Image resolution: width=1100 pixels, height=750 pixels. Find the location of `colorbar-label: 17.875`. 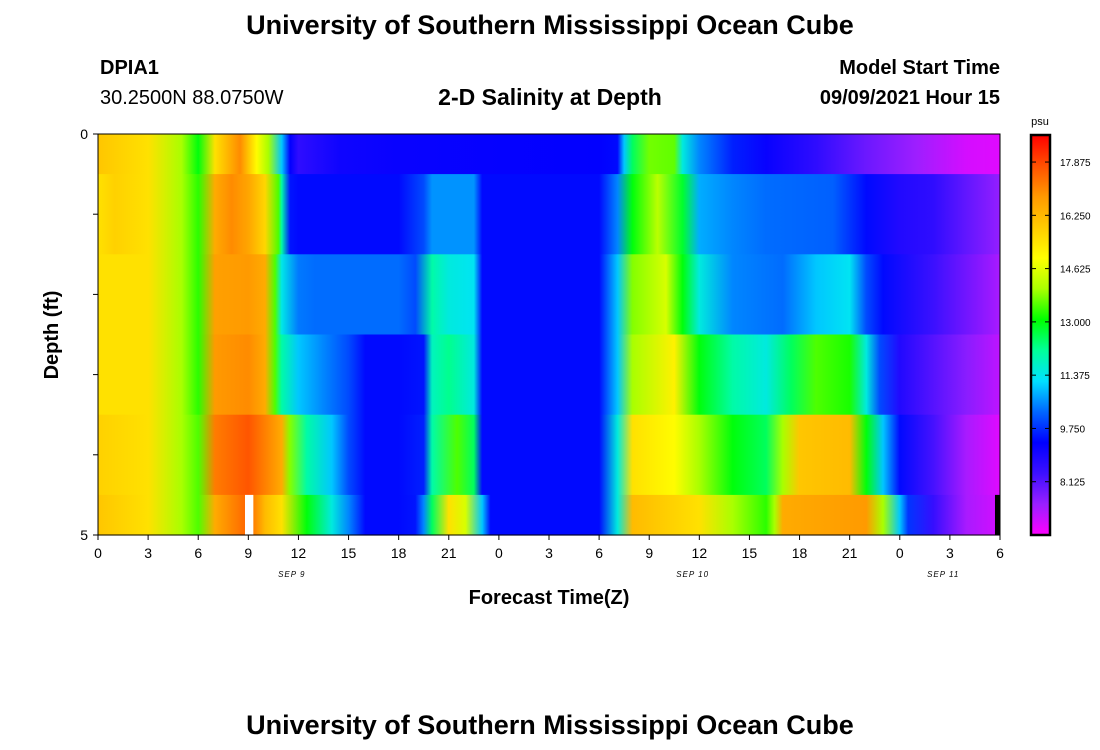

colorbar-label: 17.875 is located at coordinates (1075, 163).